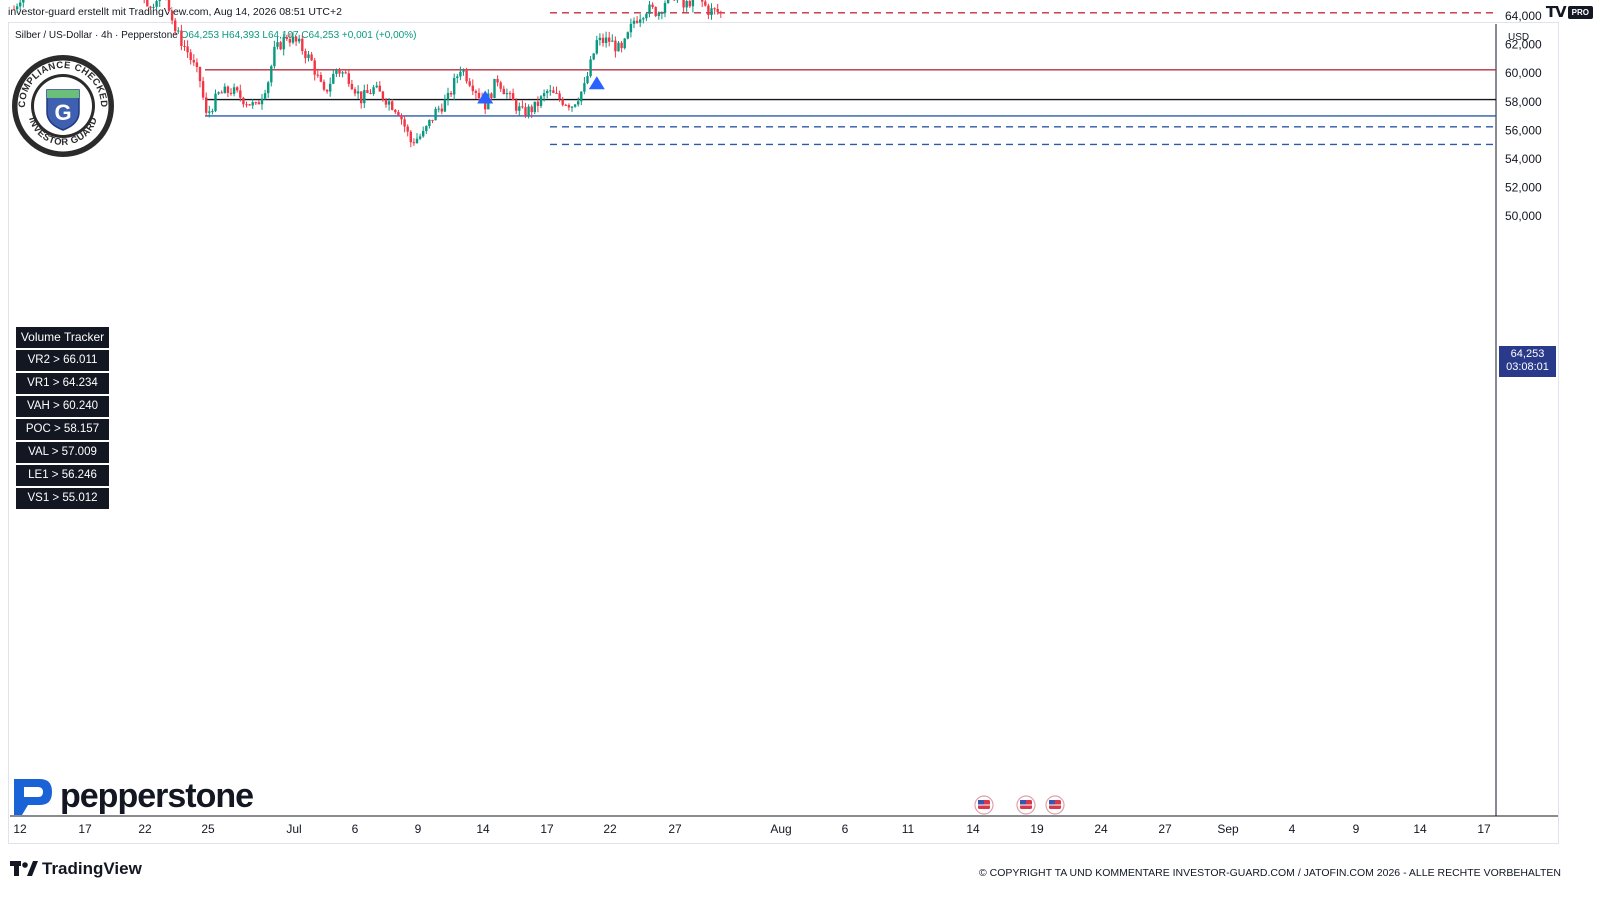 The height and width of the screenshot is (910, 1599). Describe the element at coordinates (293, 829) in the screenshot. I see `x-tick-label: Jul` at that location.